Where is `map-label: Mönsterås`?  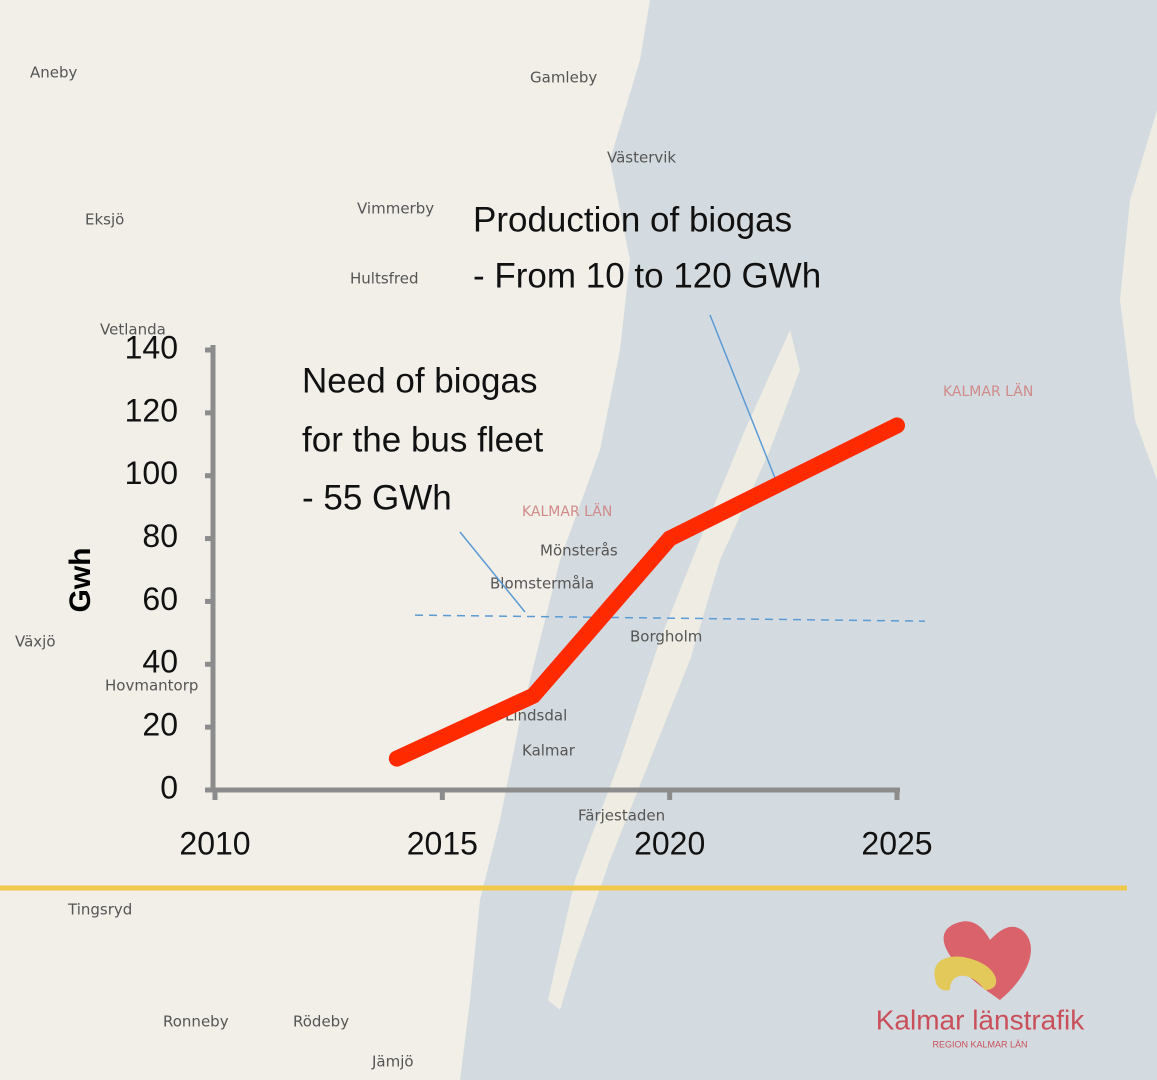 map-label: Mönsterås is located at coordinates (579, 551).